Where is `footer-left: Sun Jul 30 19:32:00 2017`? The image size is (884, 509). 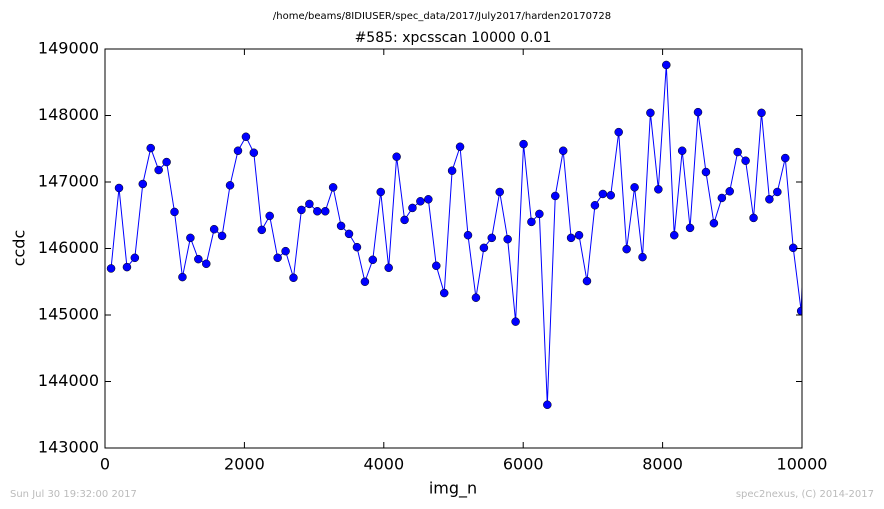 footer-left: Sun Jul 30 19:32:00 2017 is located at coordinates (73, 494).